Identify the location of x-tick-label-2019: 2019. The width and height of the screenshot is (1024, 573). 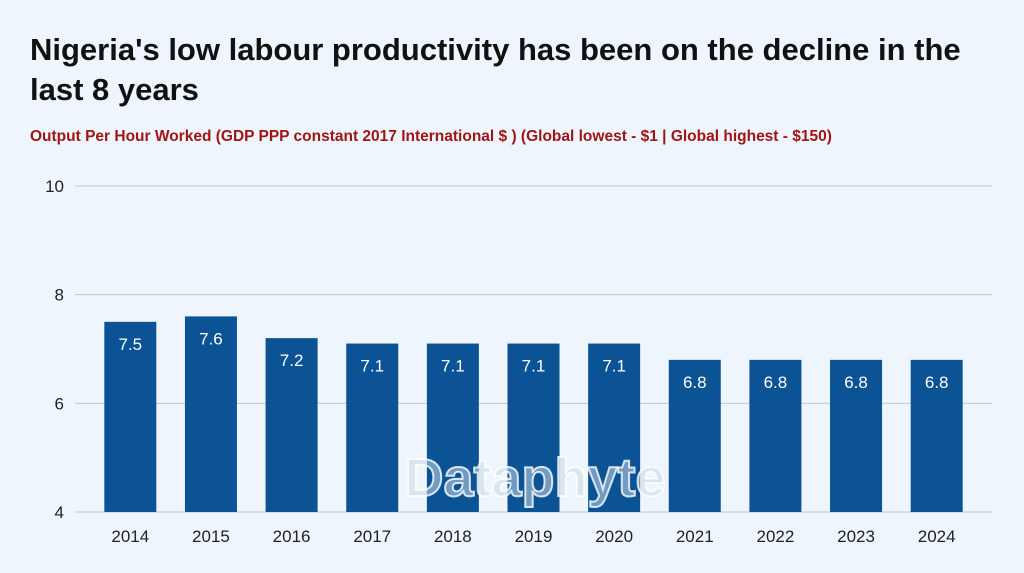
(534, 536).